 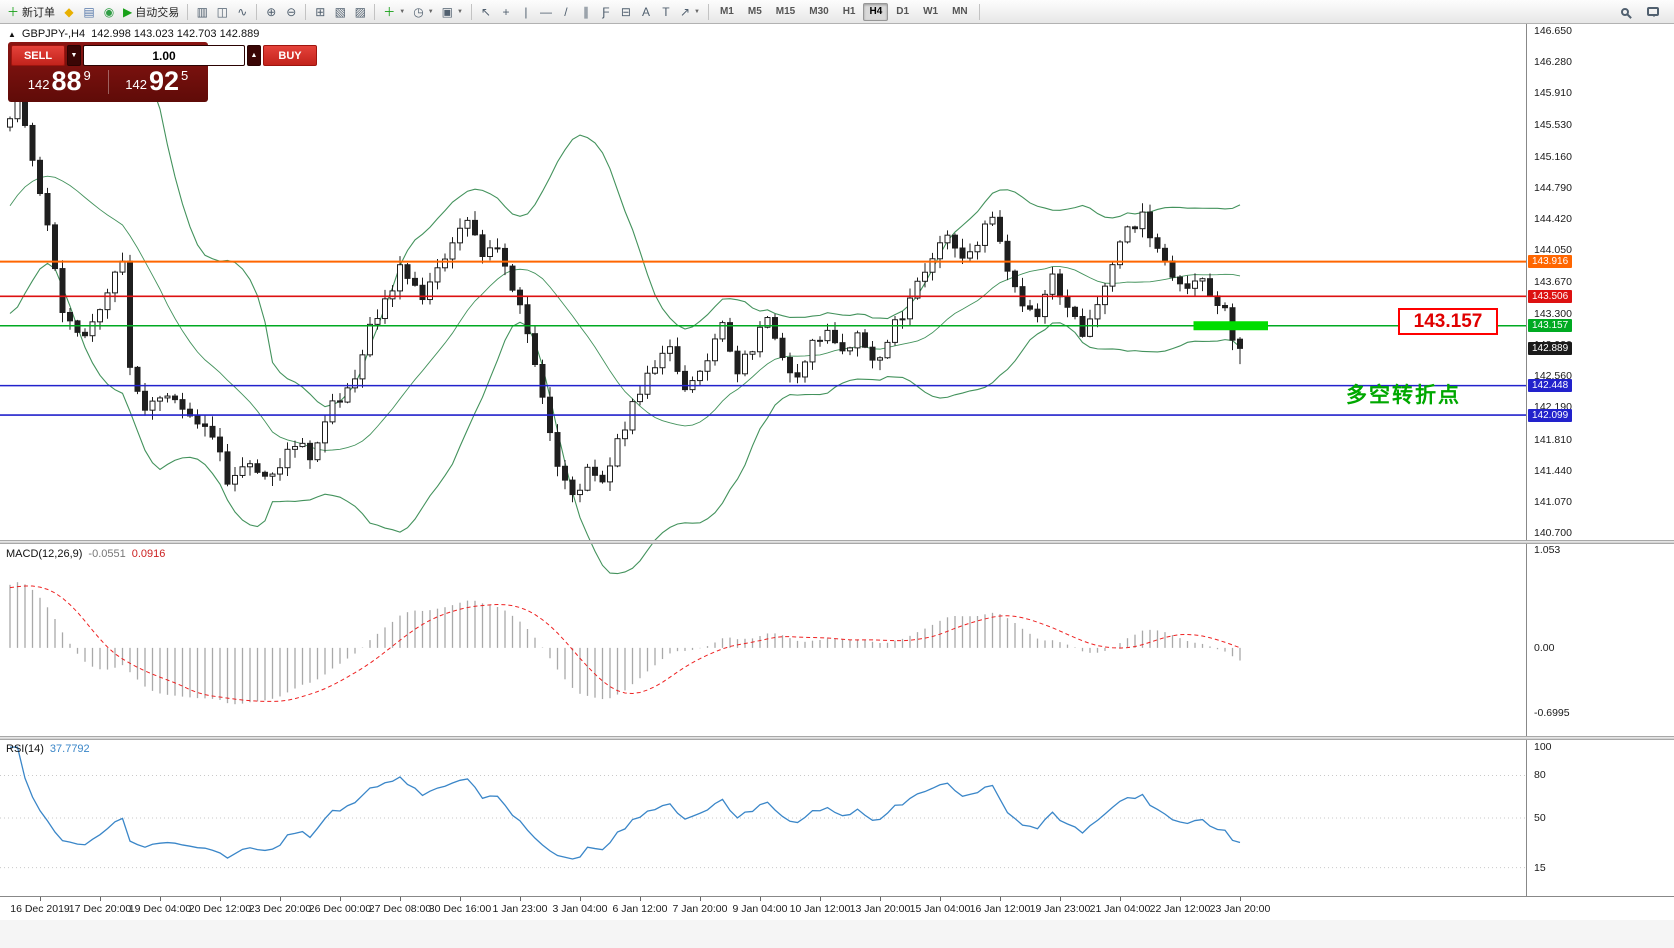 What do you see at coordinates (690, 12) in the screenshot?
I see `arrows-button: ↗ ▼` at bounding box center [690, 12].